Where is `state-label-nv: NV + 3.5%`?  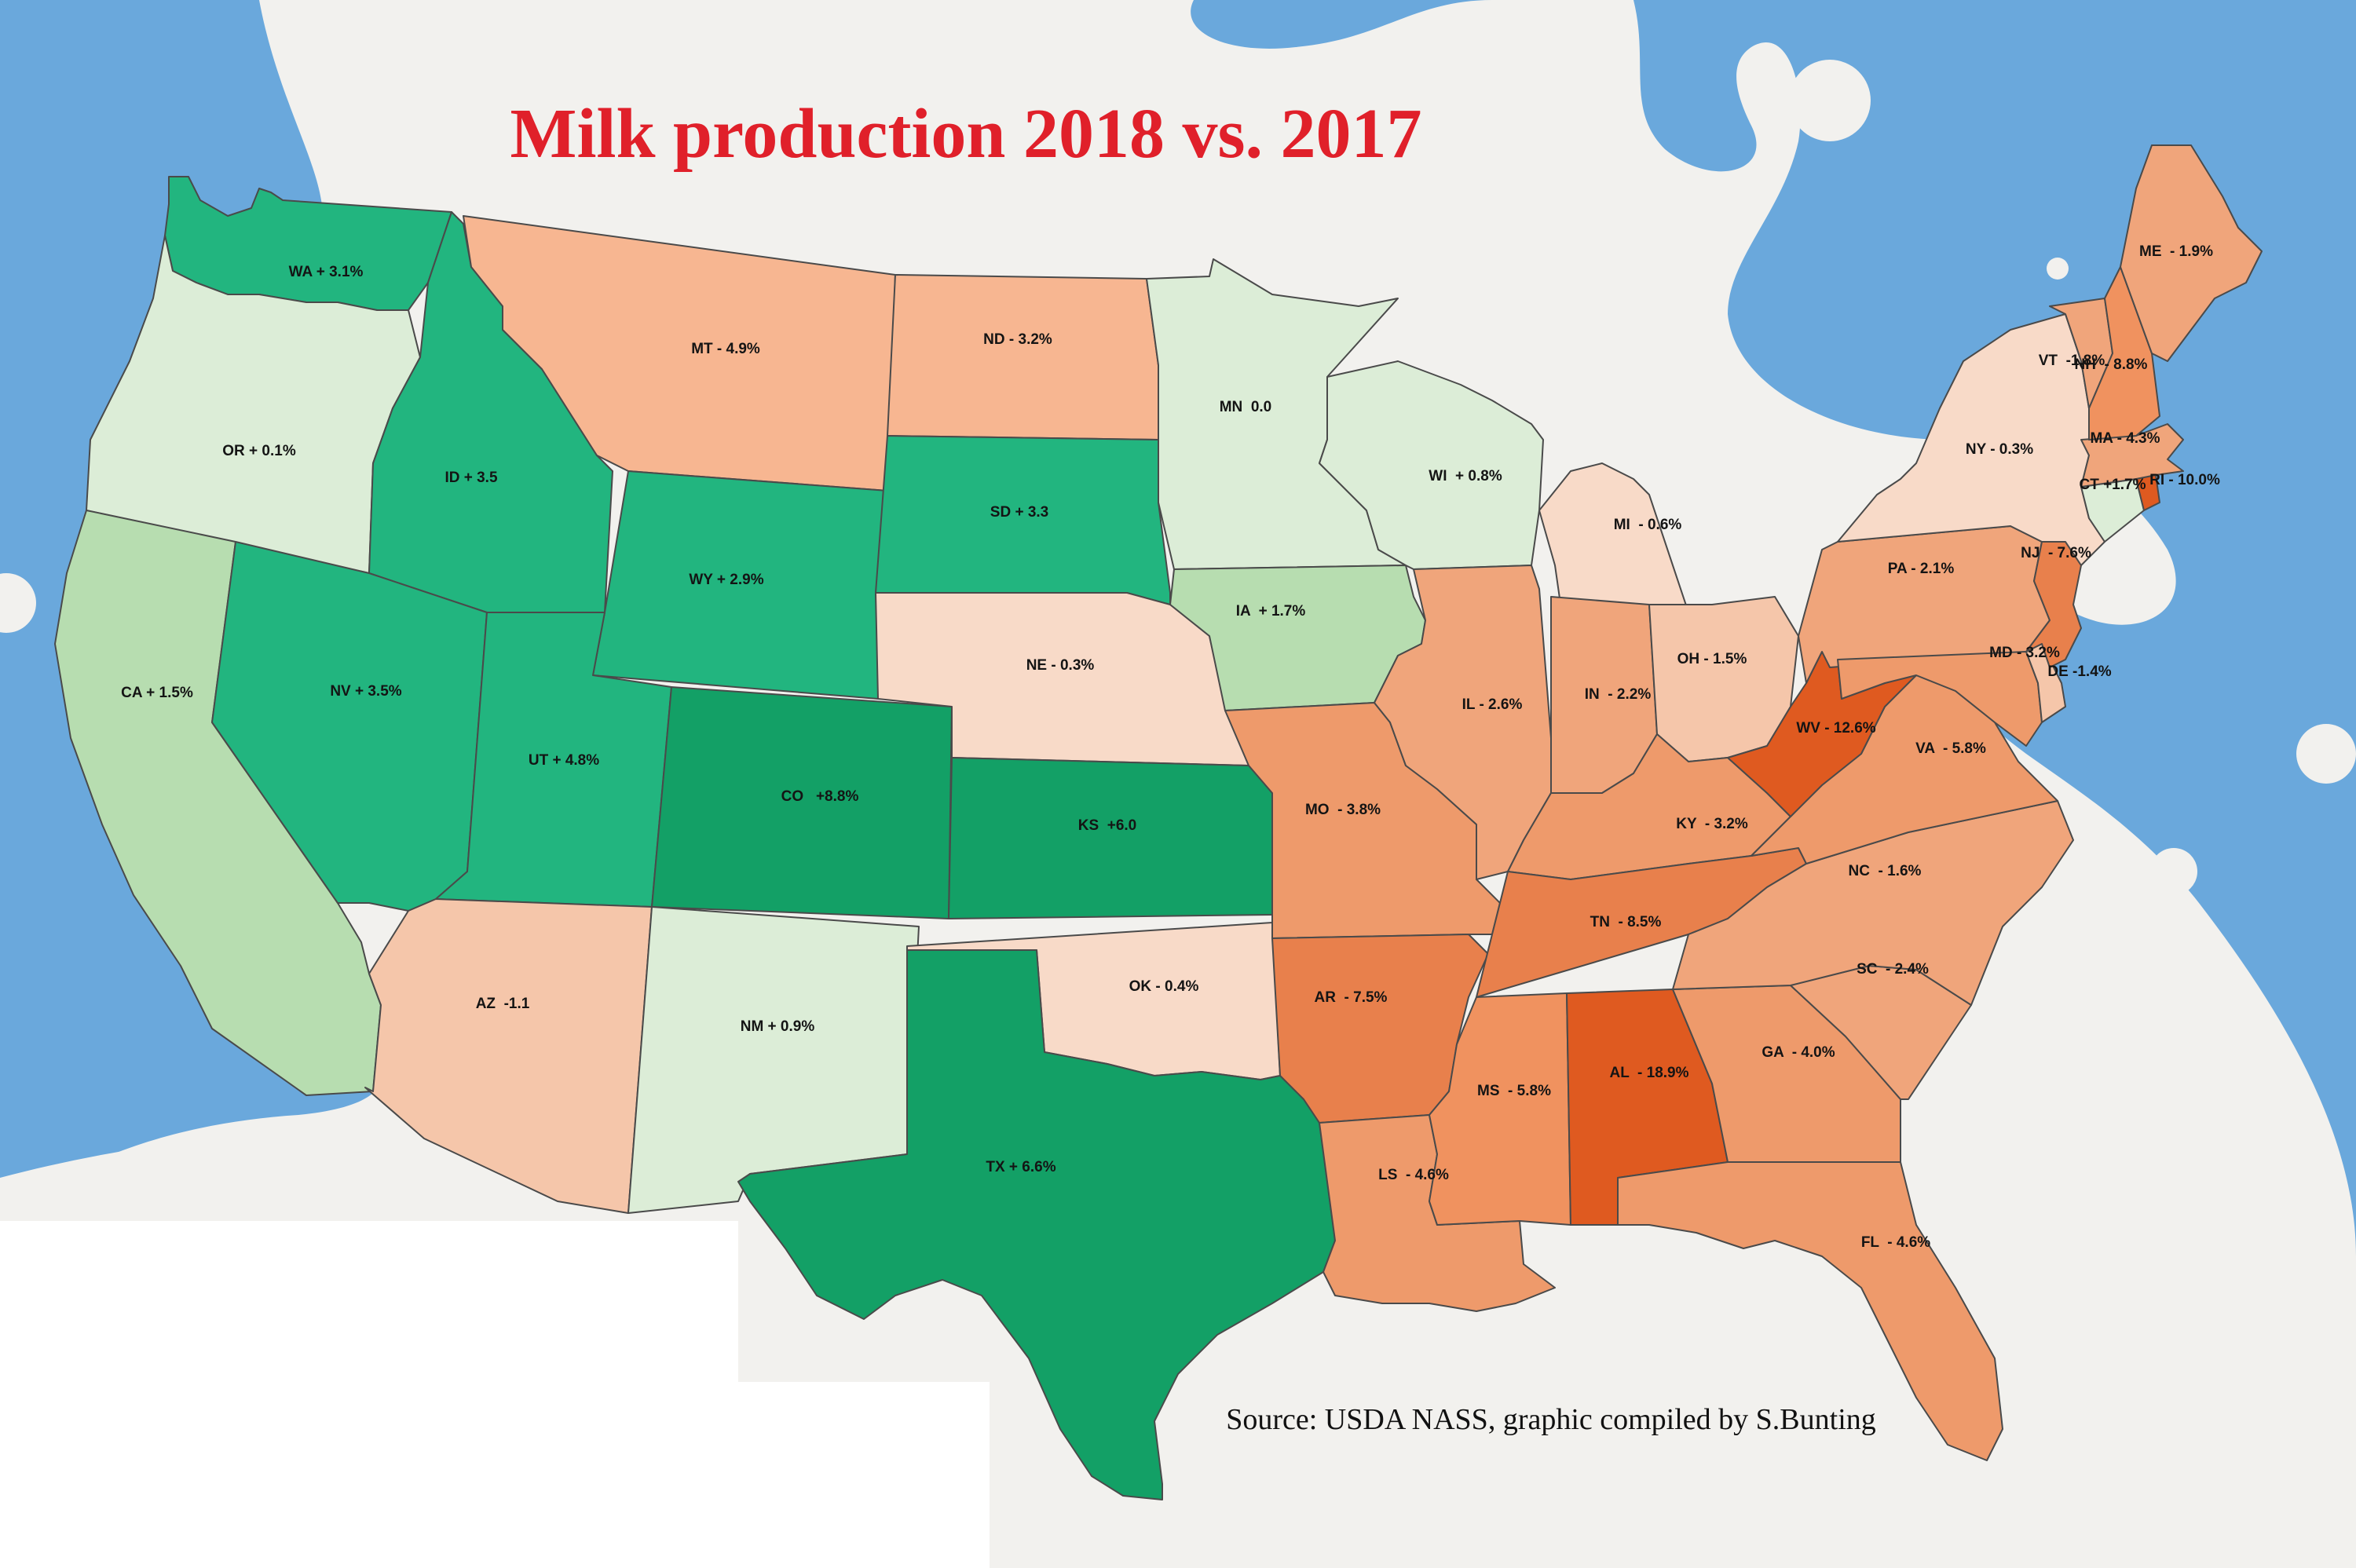
state-label-nv: NV + 3.5% is located at coordinates (365, 691).